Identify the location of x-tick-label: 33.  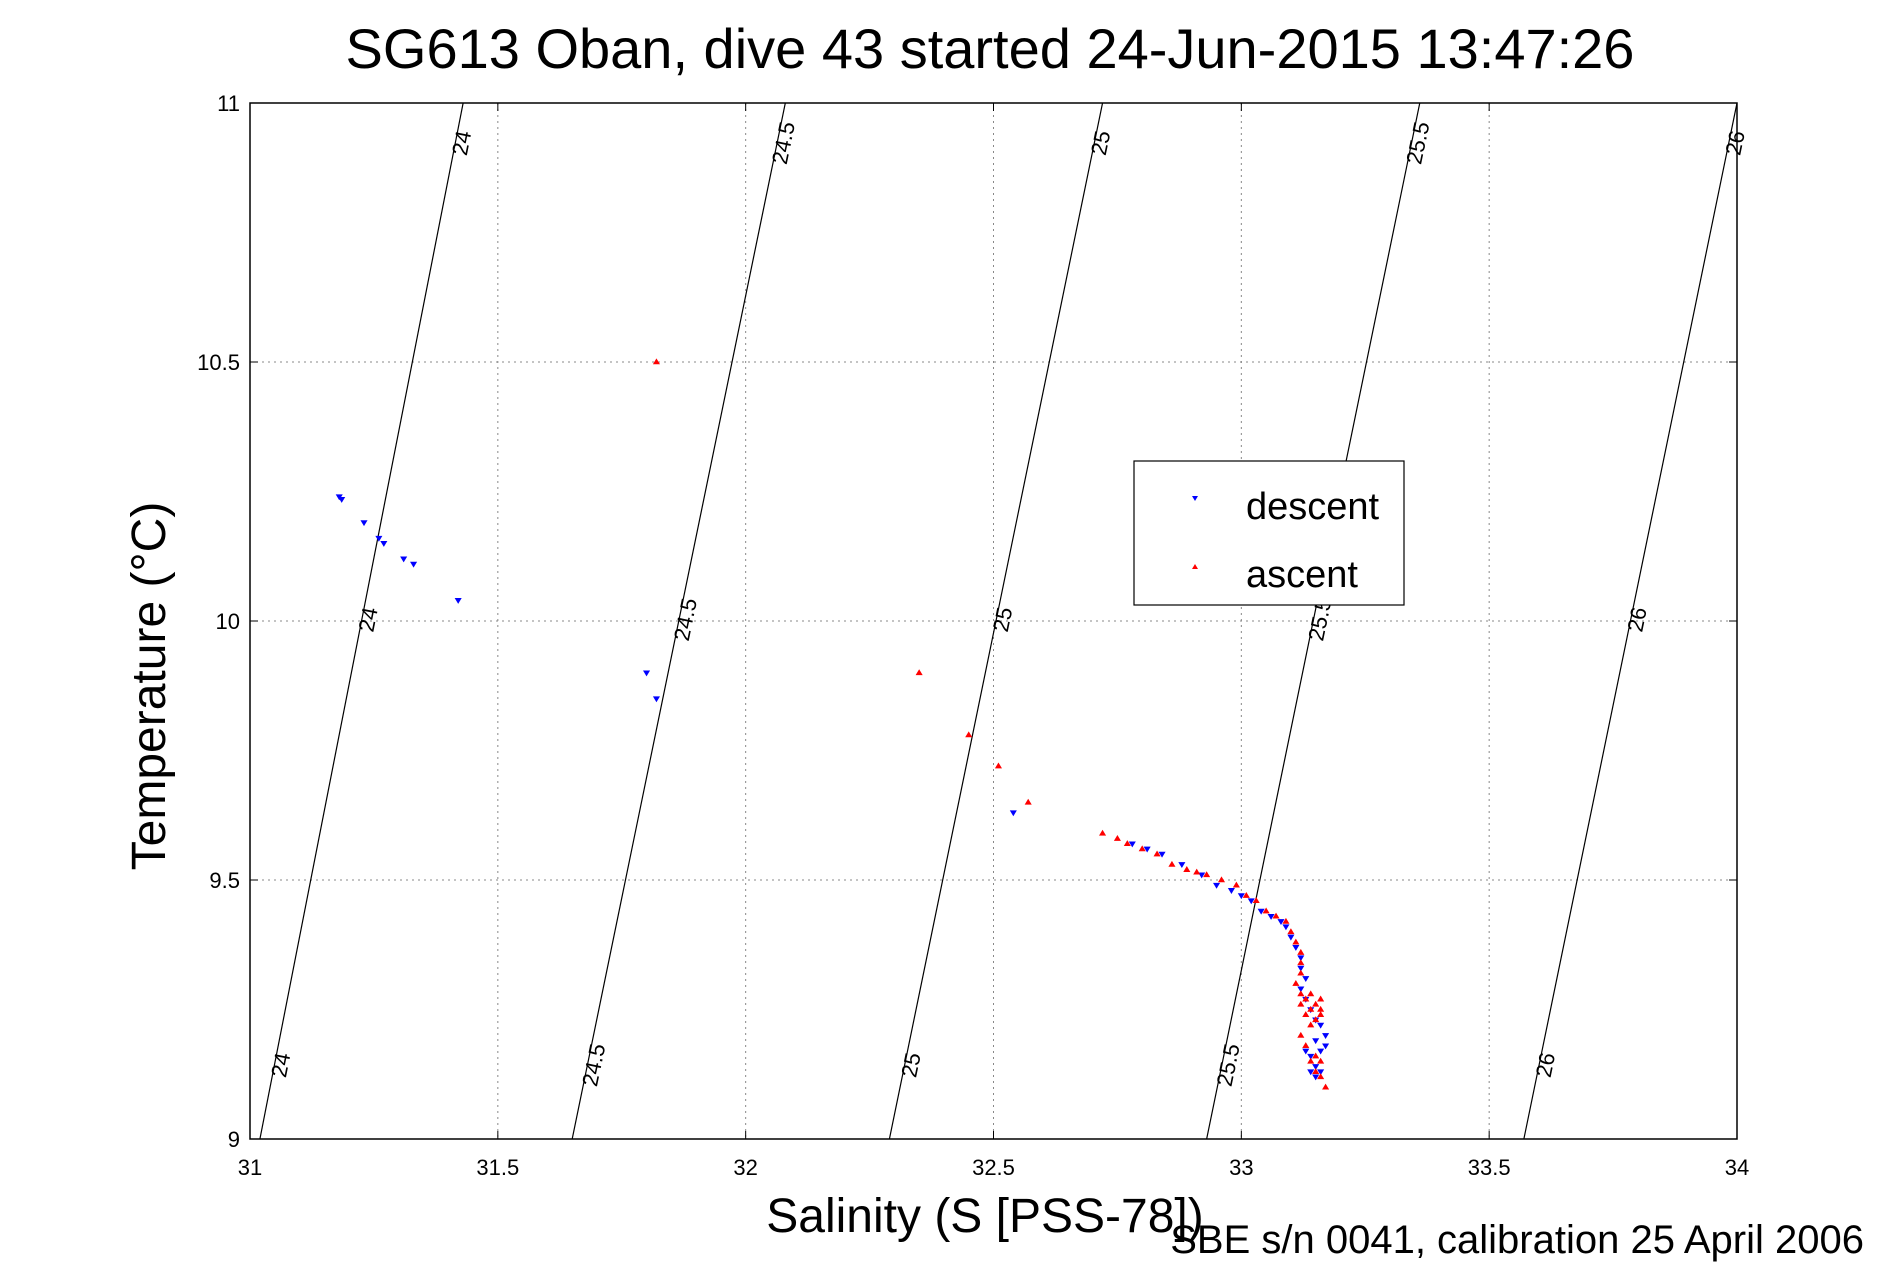
(1241, 1167).